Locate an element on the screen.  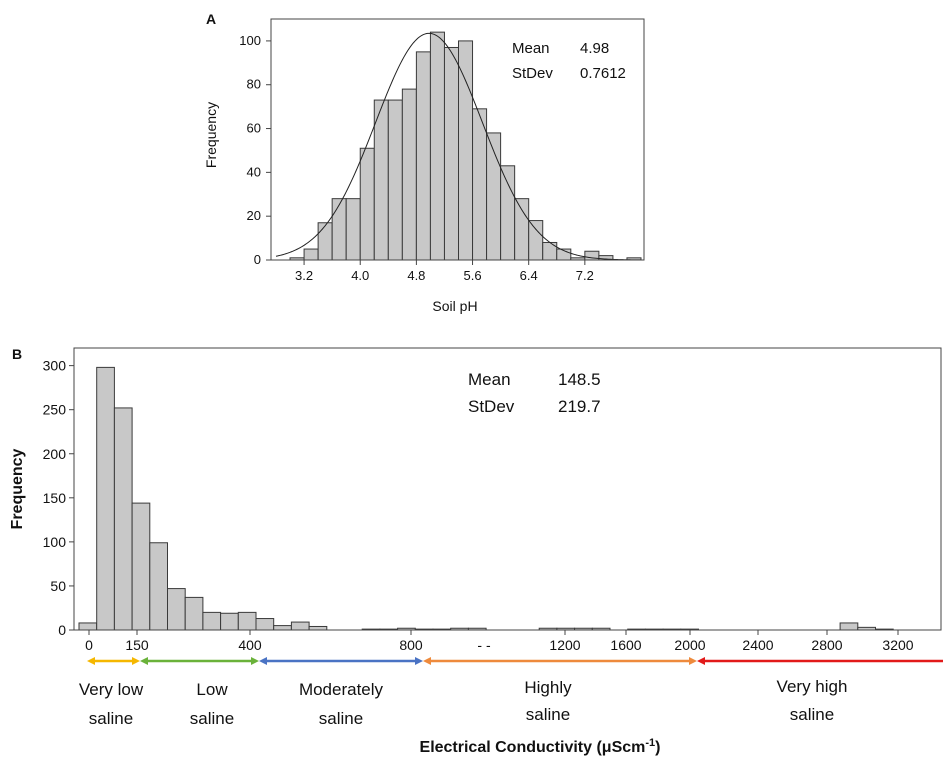
panel-label-a: A is located at coordinates (211, 19).